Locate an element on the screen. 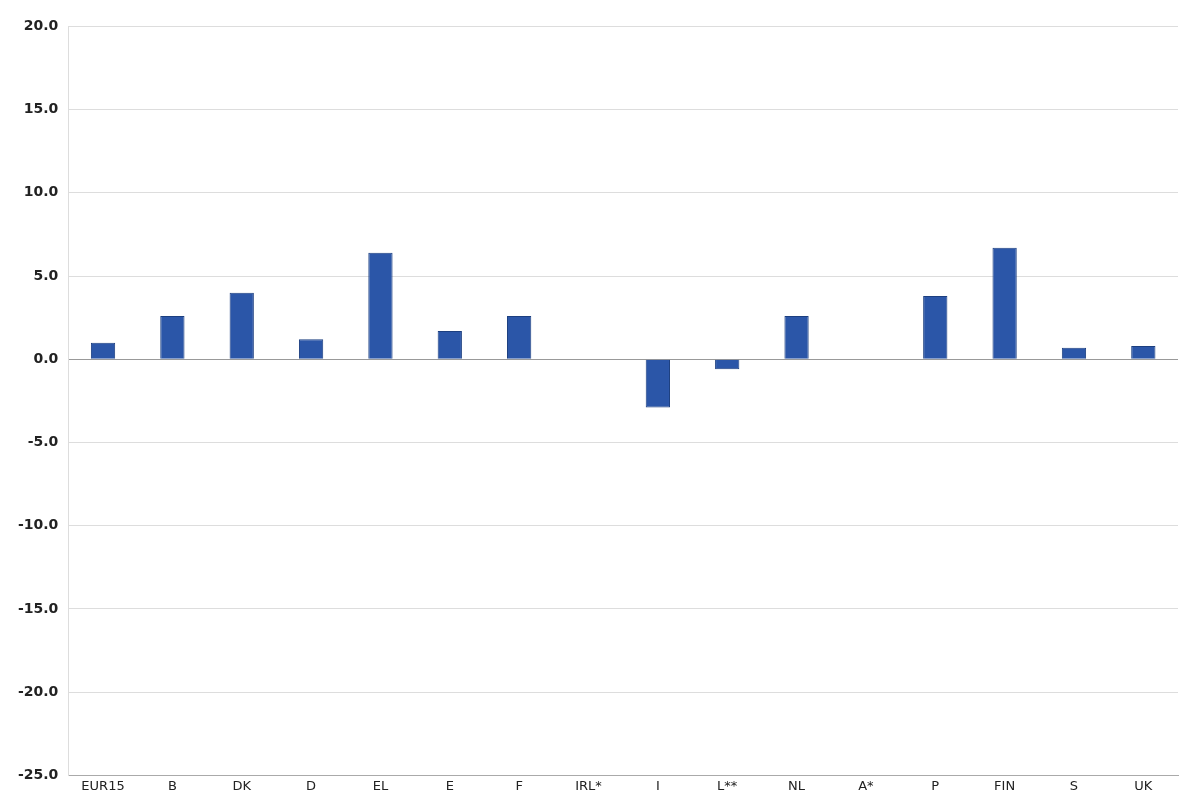  y-tick-label: 5.0 is located at coordinates (46, 274).